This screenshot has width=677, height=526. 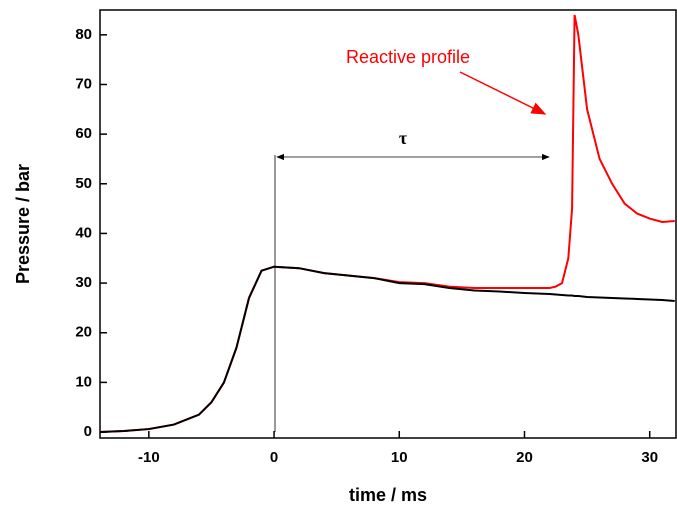 I want to click on y-tick-label: 60, so click(x=83, y=133).